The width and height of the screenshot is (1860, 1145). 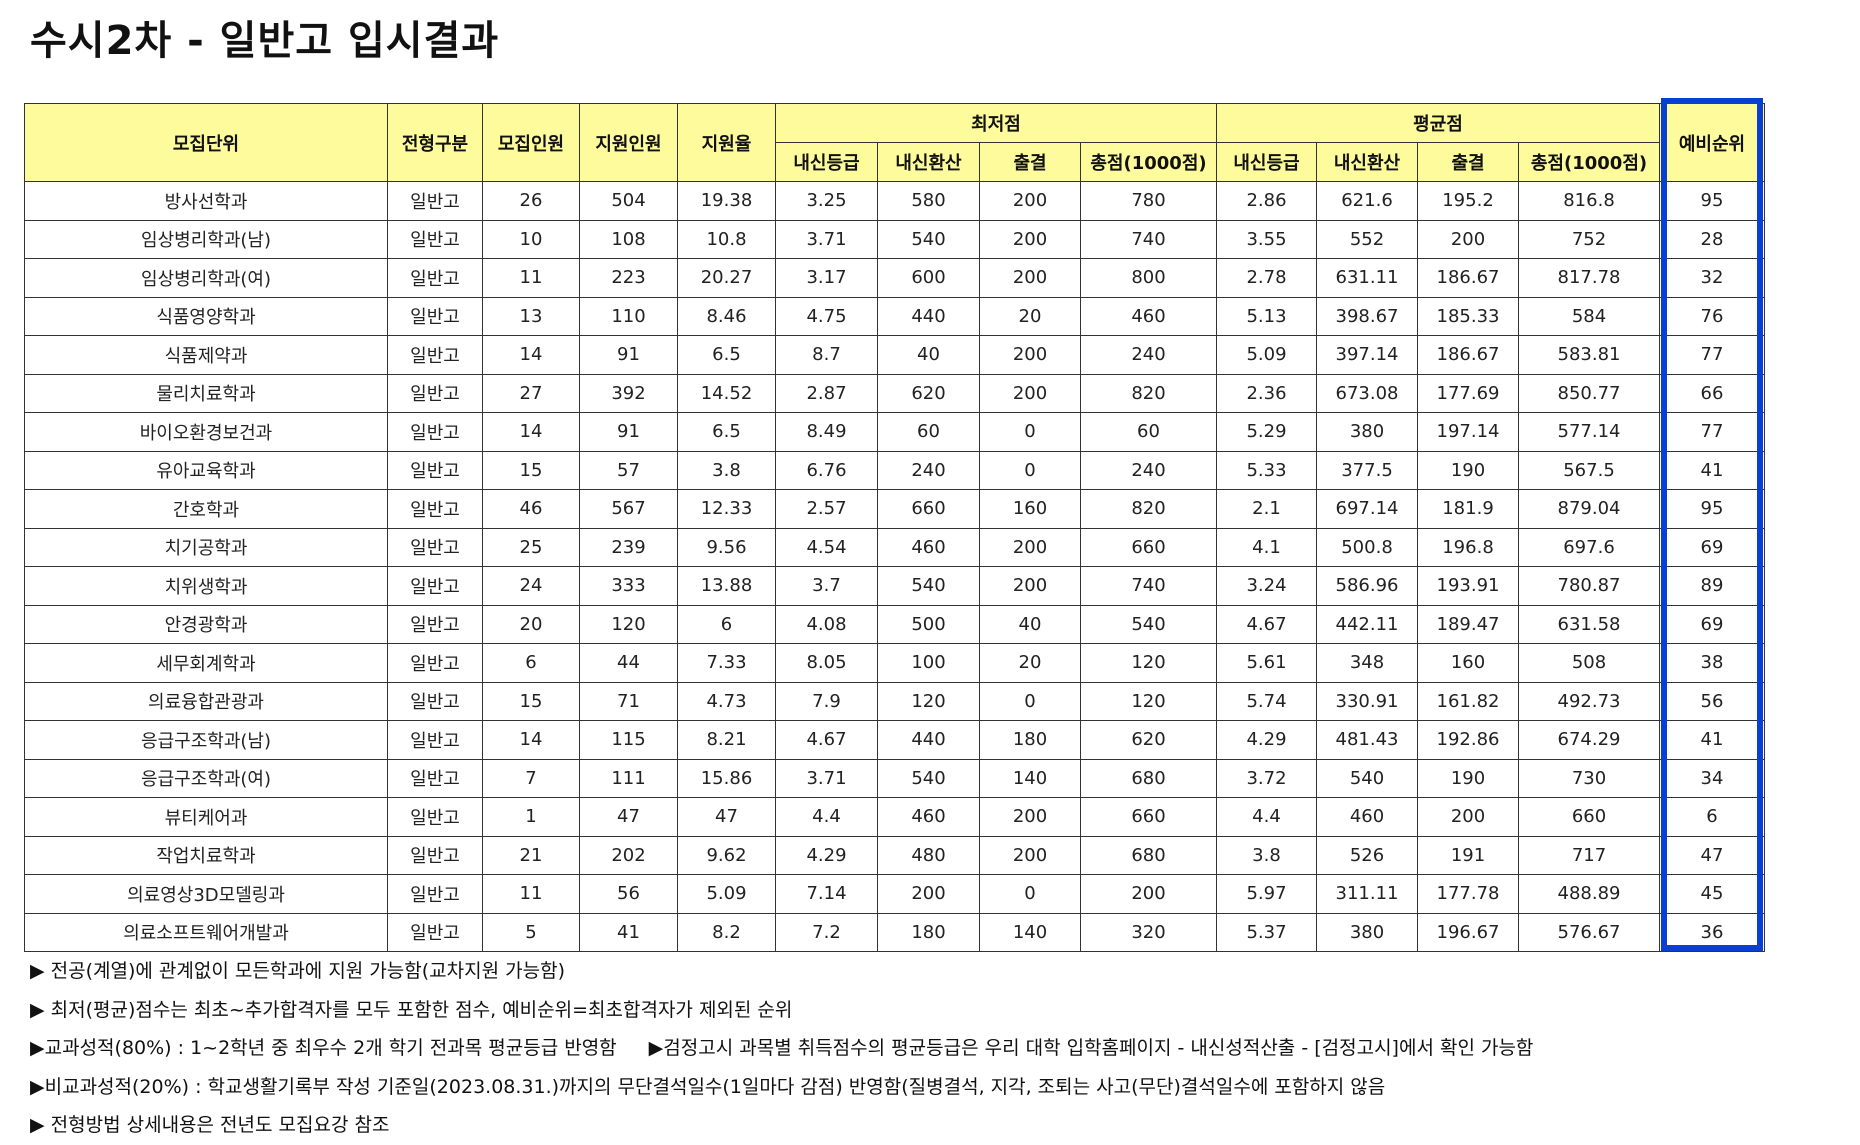 What do you see at coordinates (1367, 201) in the screenshot?
I see `cell-avg-converted: 621.6` at bounding box center [1367, 201].